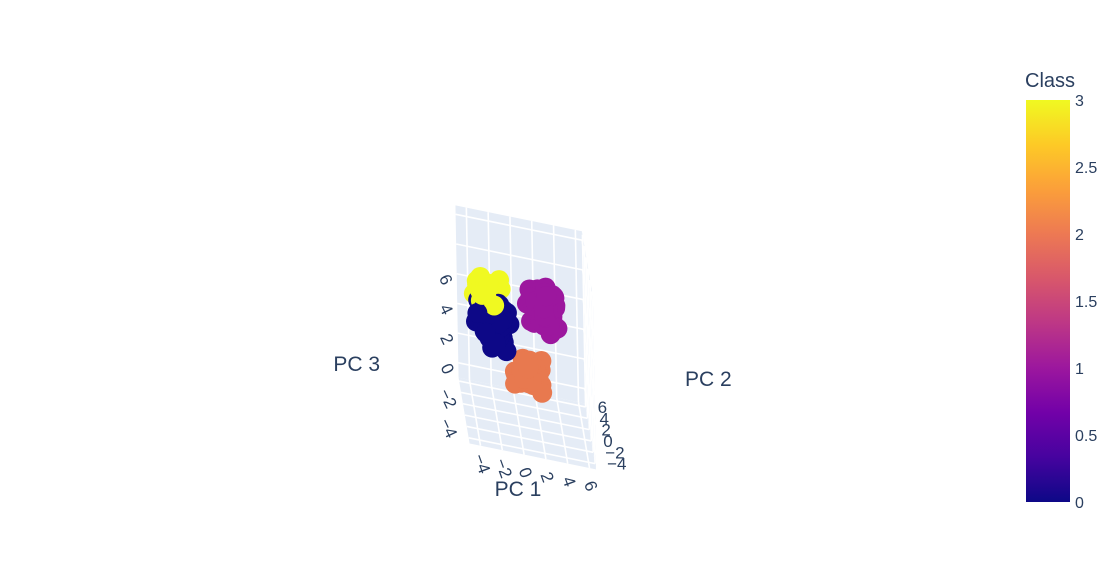  Describe the element at coordinates (568, 481) in the screenshot. I see `x-tick-label: 4` at that location.